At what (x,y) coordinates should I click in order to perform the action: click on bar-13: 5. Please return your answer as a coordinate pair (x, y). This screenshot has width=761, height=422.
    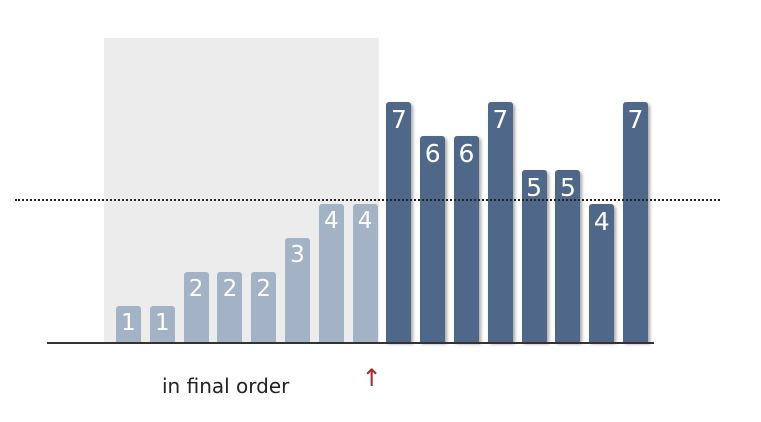
    Looking at the image, I should click on (534, 256).